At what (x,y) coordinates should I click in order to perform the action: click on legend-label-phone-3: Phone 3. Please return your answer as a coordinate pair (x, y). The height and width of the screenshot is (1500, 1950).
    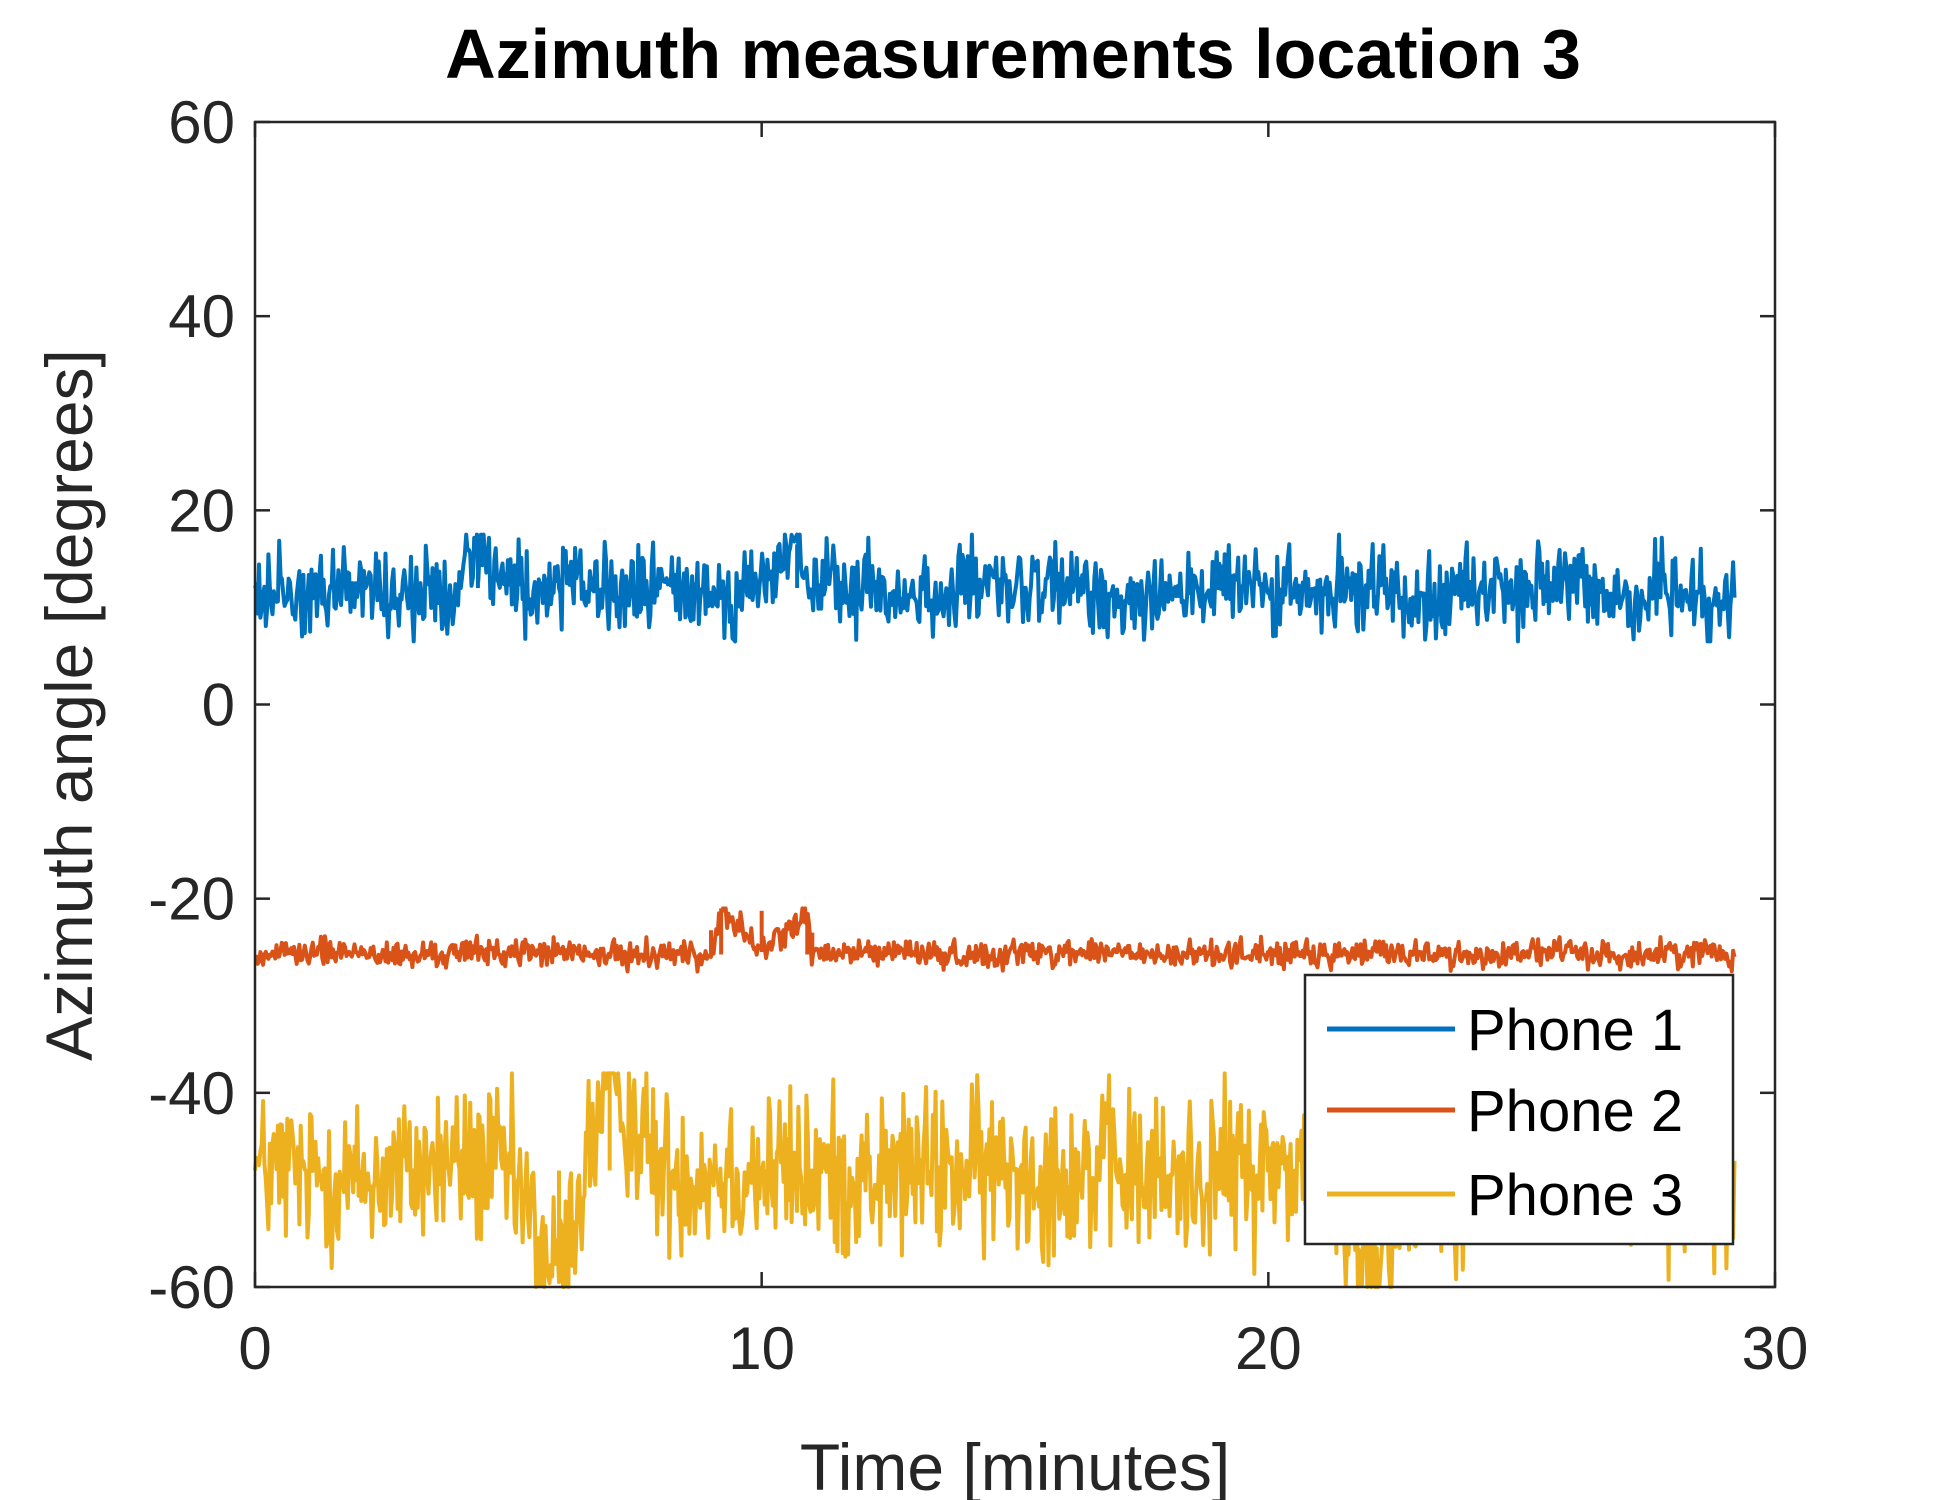
    Looking at the image, I should click on (1575, 1195).